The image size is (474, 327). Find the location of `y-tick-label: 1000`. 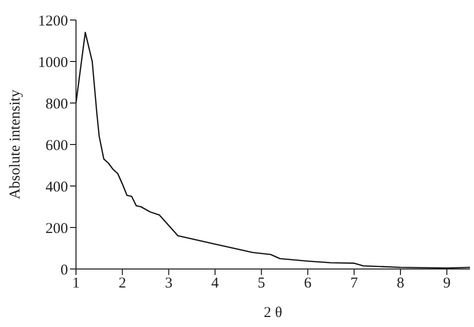

y-tick-label: 1000 is located at coordinates (53, 62).